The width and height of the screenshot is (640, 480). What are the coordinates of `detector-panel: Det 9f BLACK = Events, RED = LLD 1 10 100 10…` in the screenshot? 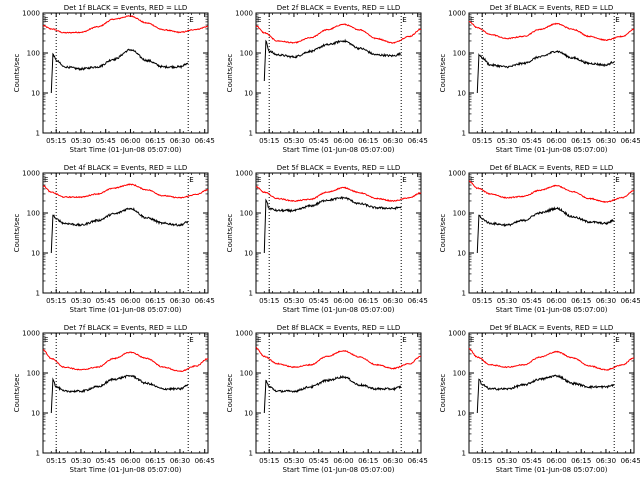 It's located at (539, 399).